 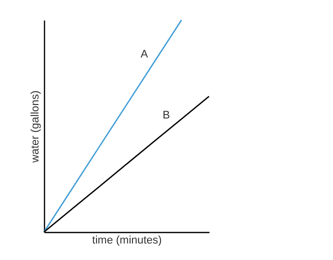 What do you see at coordinates (127, 240) in the screenshot?
I see `x-axis-title: time (minutes)` at bounding box center [127, 240].